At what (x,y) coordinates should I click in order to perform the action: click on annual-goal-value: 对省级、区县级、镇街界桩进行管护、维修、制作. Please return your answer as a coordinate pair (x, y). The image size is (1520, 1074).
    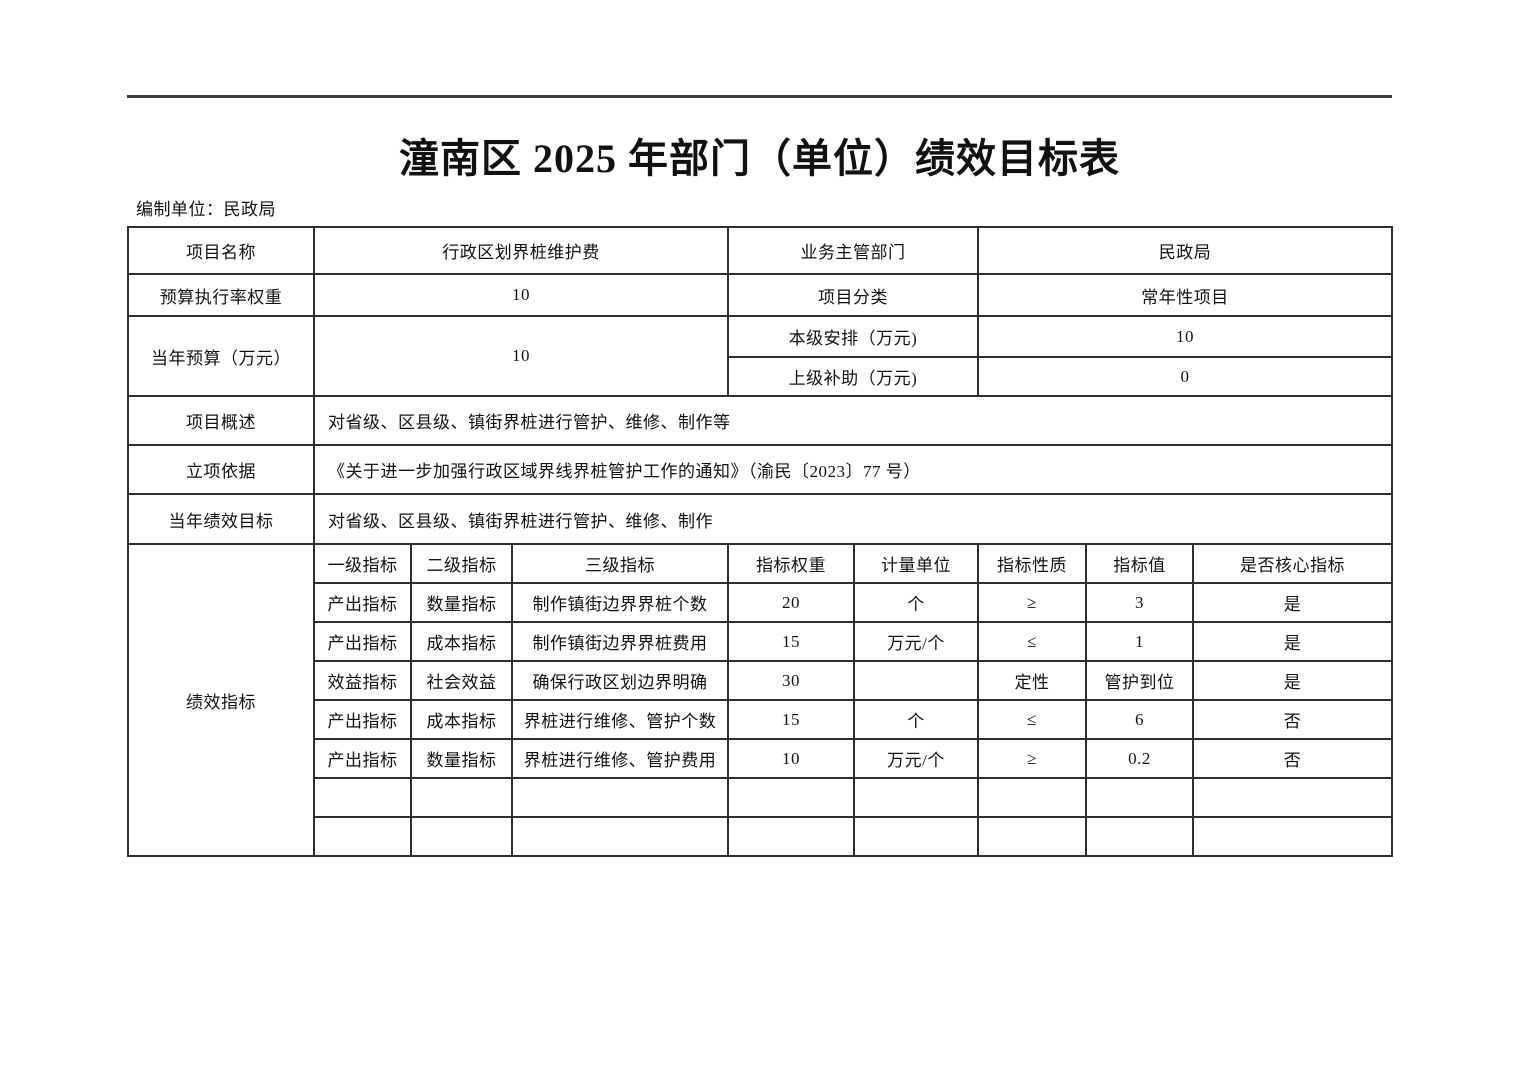
    Looking at the image, I should click on (853, 519).